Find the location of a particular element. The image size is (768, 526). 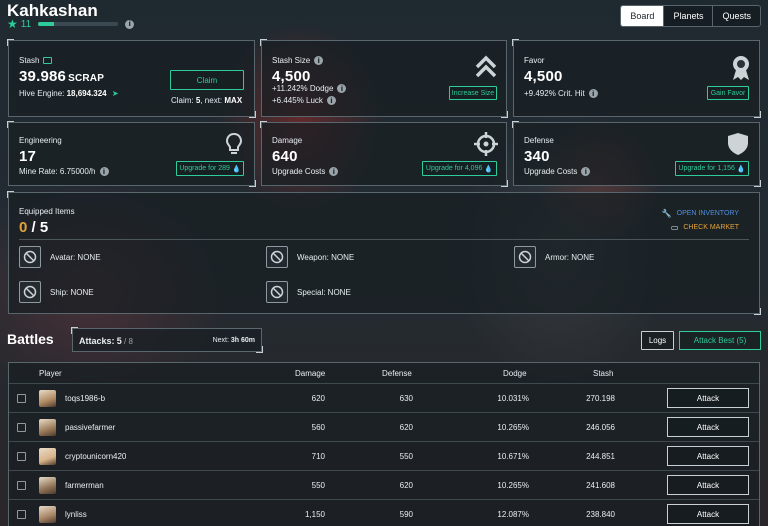

gain-favor-button: Gain Favor is located at coordinates (728, 93).